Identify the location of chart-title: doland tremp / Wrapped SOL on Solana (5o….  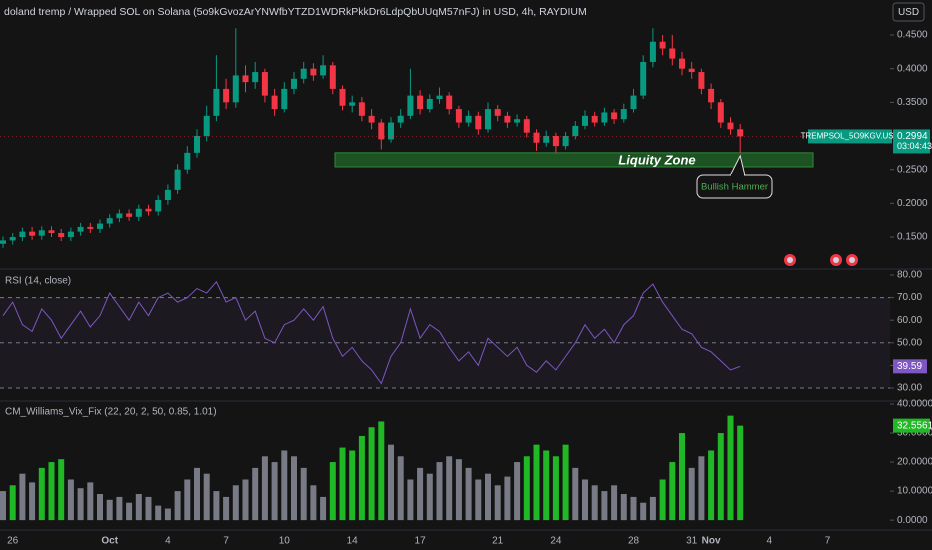
(295, 12).